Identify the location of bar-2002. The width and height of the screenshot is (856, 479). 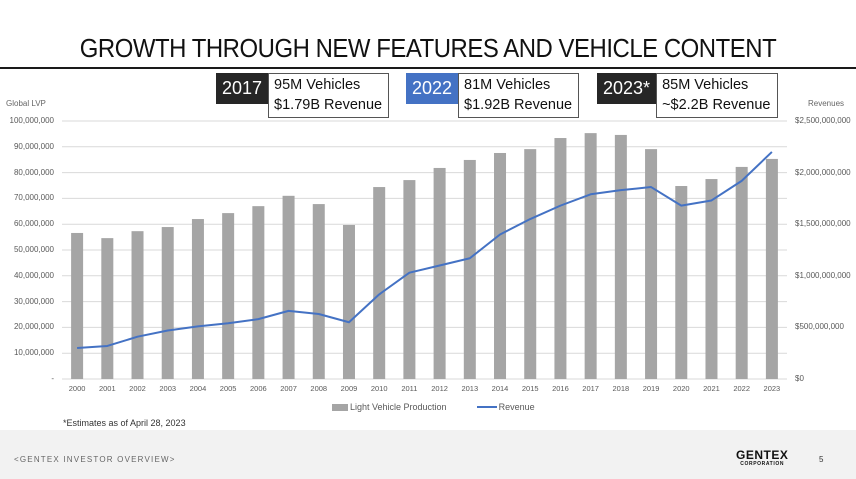
(137, 305).